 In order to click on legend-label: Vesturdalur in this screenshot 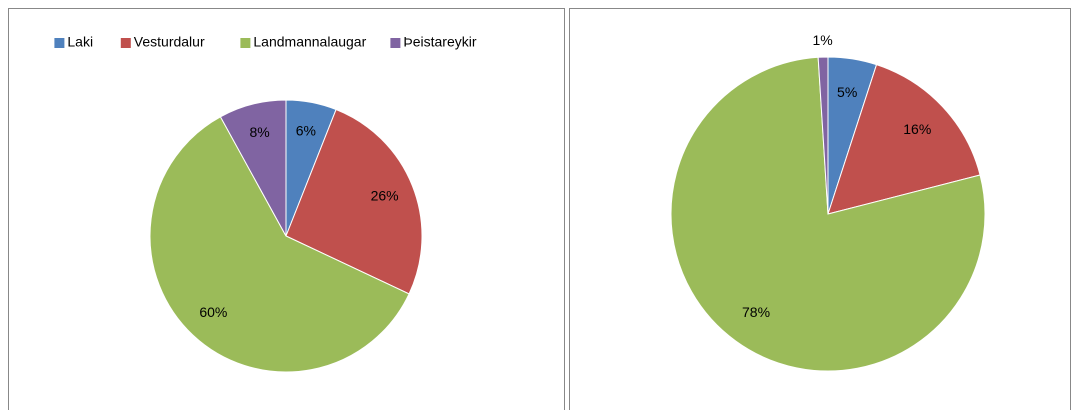, I will do `click(169, 42)`.